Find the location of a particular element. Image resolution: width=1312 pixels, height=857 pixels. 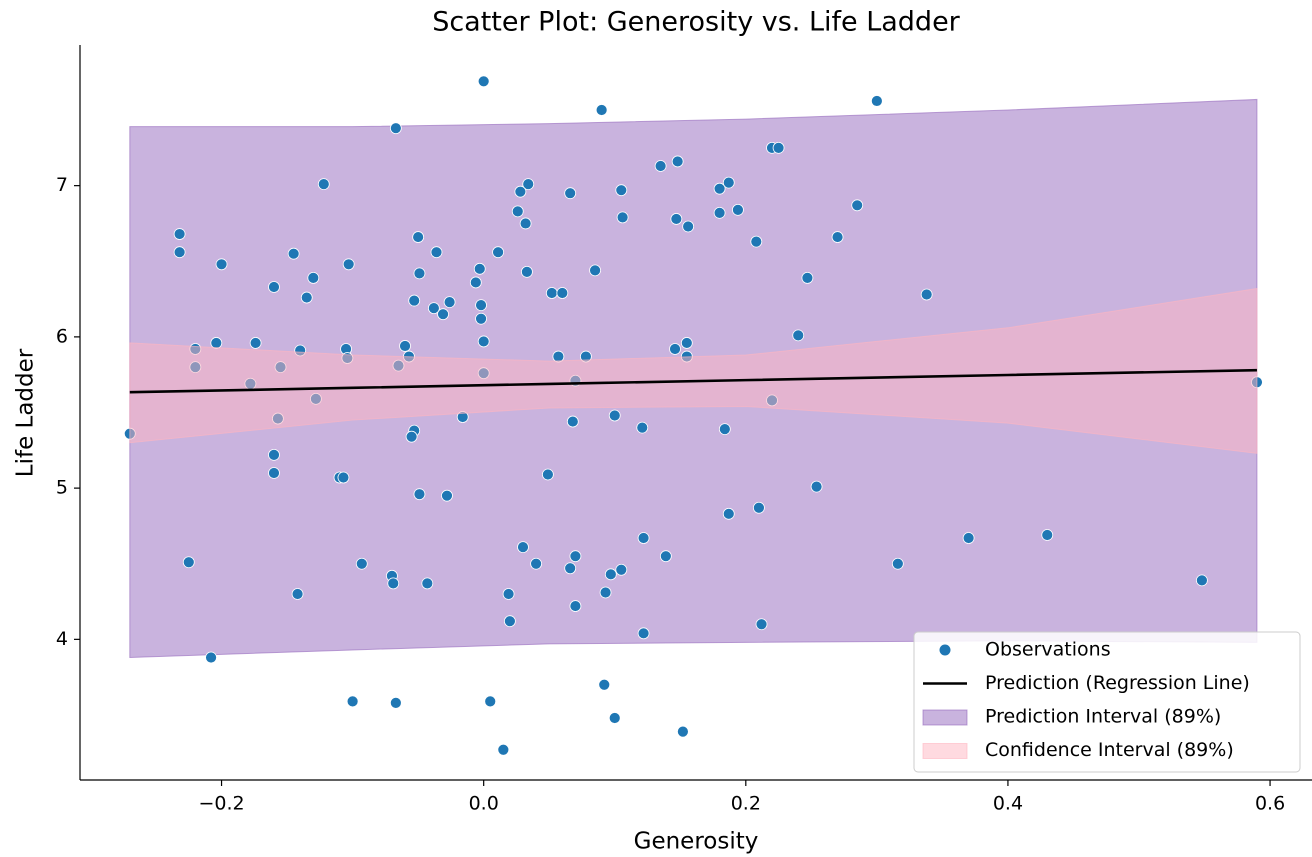

y-tick-label: 7 is located at coordinates (62, 185).